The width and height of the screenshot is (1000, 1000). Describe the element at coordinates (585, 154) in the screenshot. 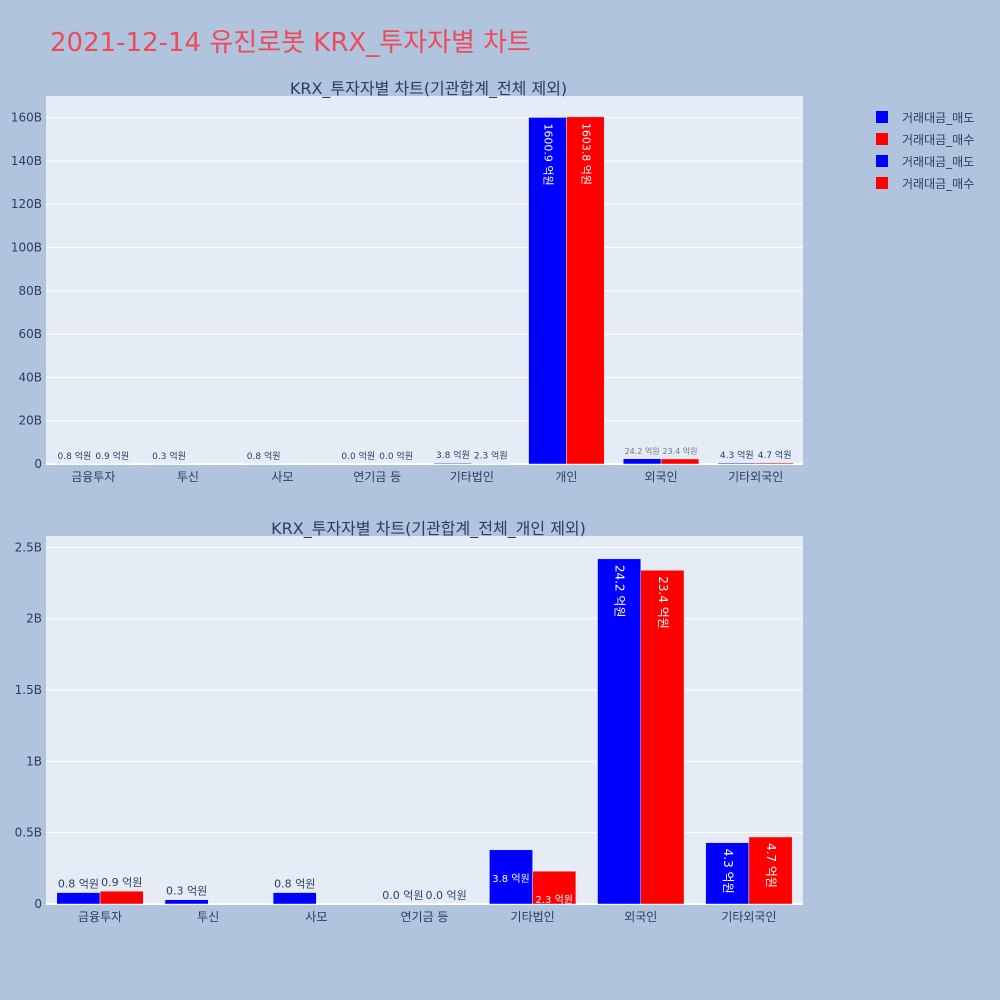

I see `data-label: 1603.8 억원` at that location.